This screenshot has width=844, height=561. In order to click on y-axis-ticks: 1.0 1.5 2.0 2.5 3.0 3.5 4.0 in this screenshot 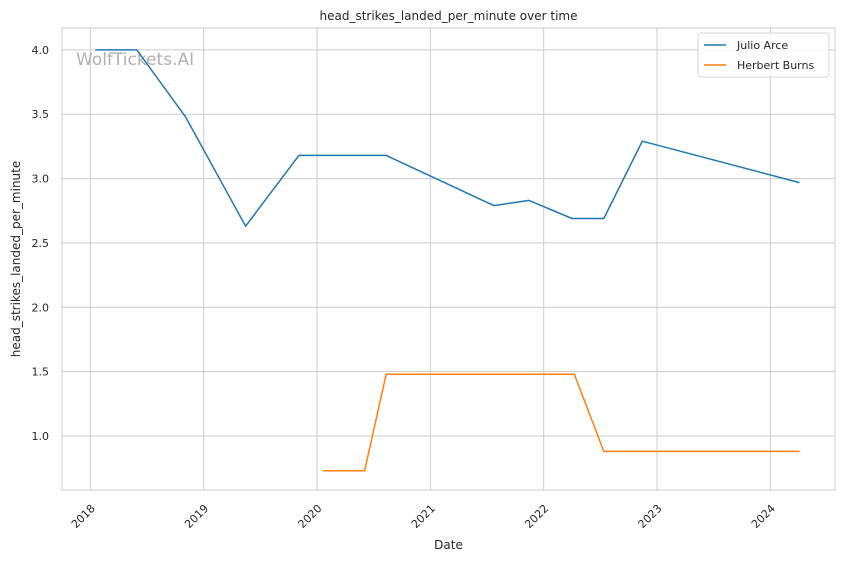, I will do `click(41, 243)`.